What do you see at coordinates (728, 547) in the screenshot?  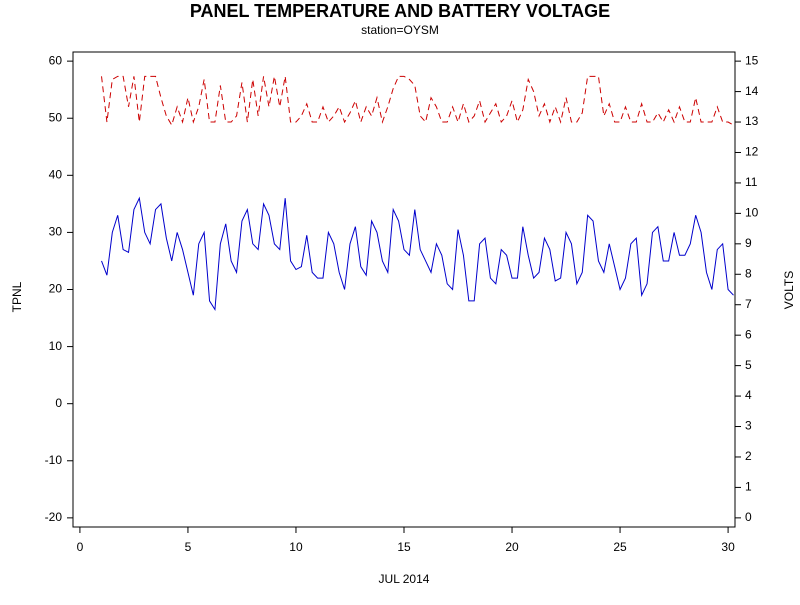 I see `x-tick-label: 30` at bounding box center [728, 547].